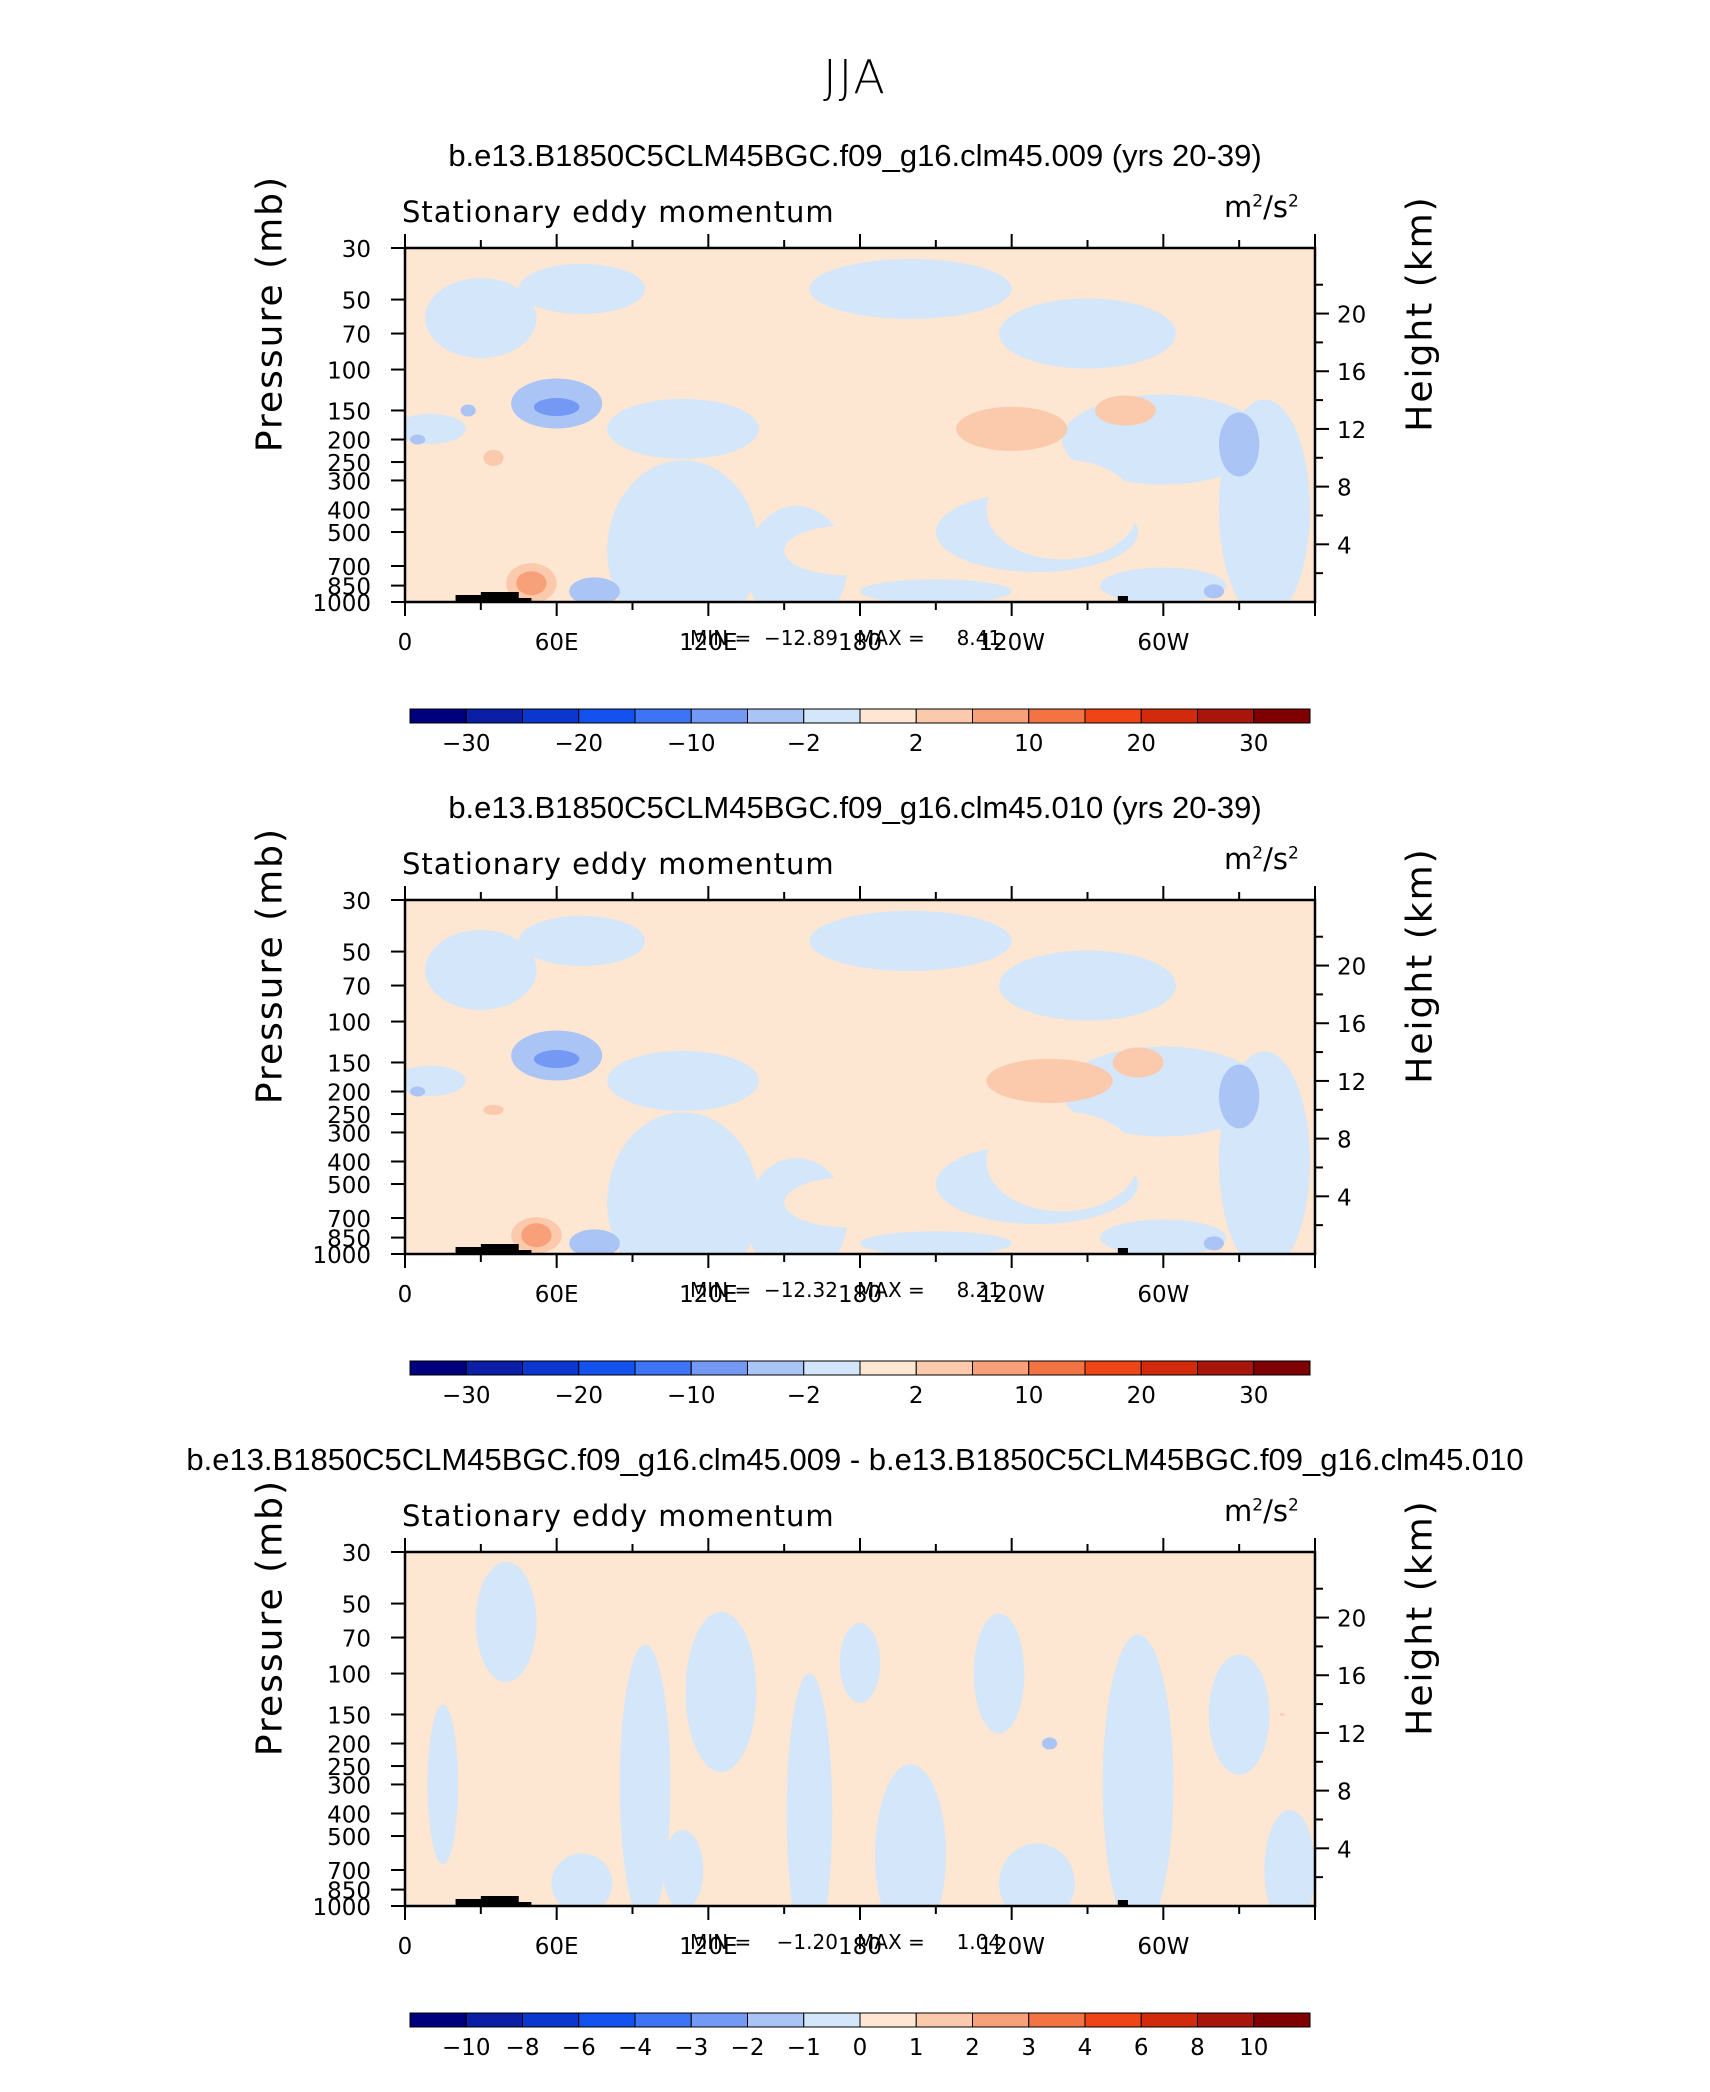  I want to click on min-max-label: MIN = −1.20 MAX = 1.04, so click(846, 1942).